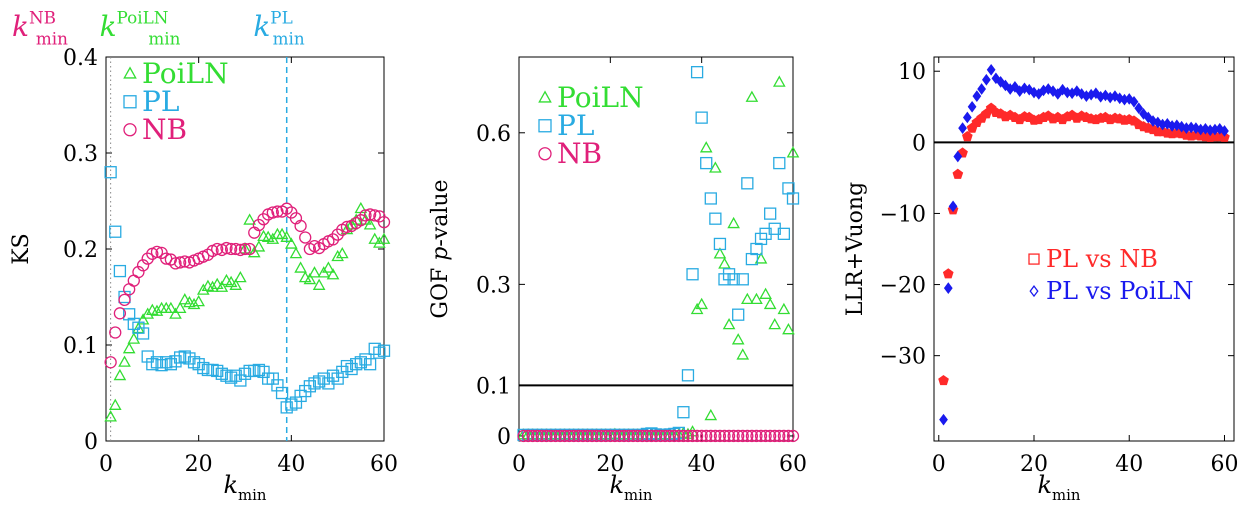 The height and width of the screenshot is (509, 1243). Describe the element at coordinates (939, 464) in the screenshot. I see `x-tick-label: 0` at that location.